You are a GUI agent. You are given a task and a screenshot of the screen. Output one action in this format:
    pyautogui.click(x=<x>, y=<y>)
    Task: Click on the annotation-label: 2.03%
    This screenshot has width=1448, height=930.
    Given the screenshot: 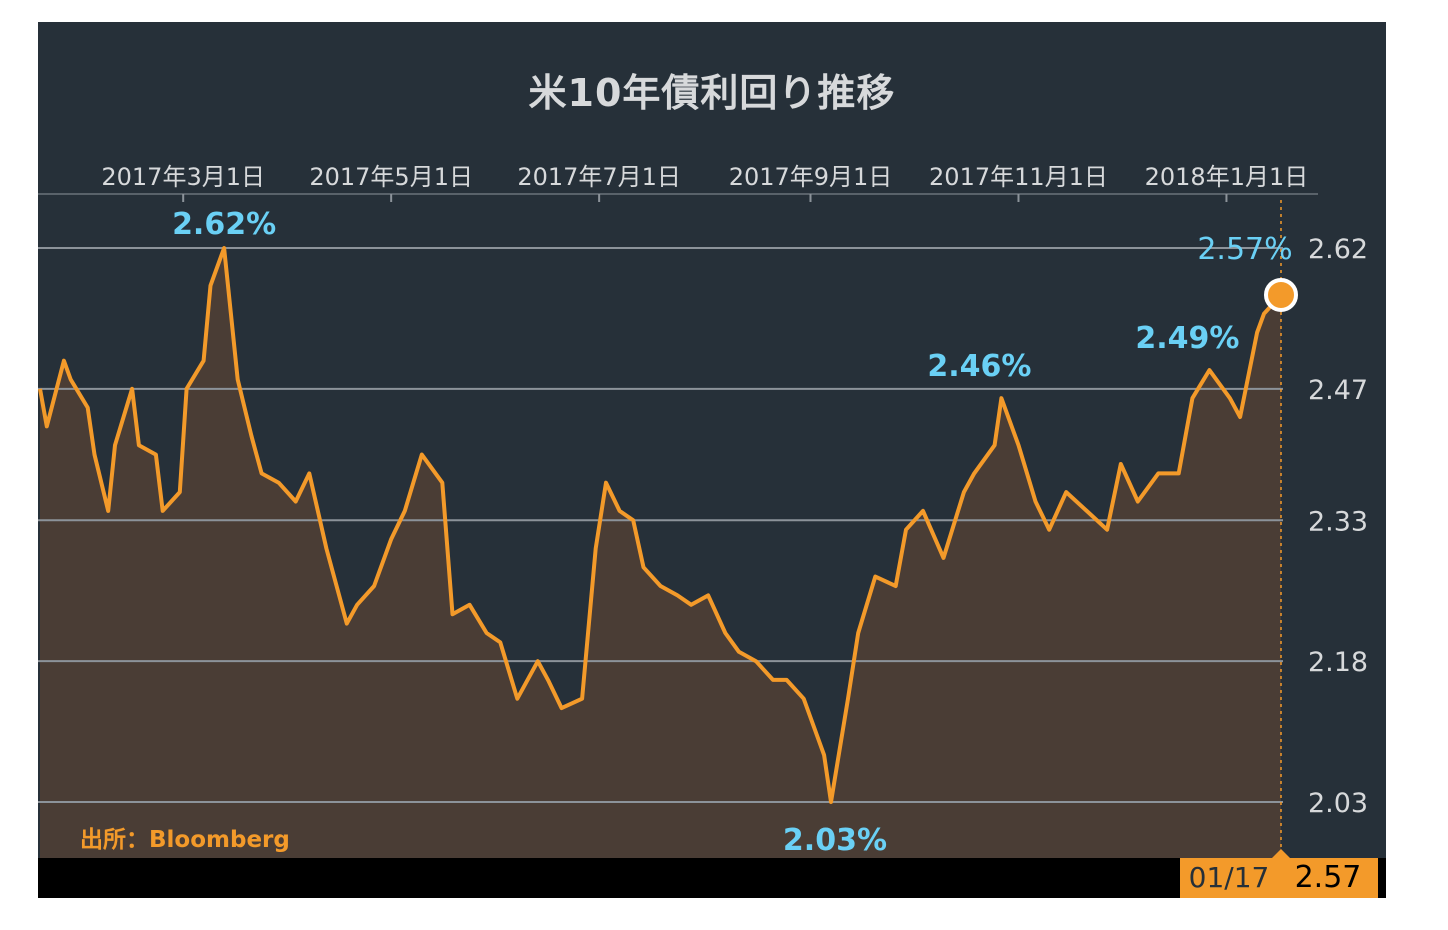 What is the action you would take?
    pyautogui.click(x=835, y=840)
    